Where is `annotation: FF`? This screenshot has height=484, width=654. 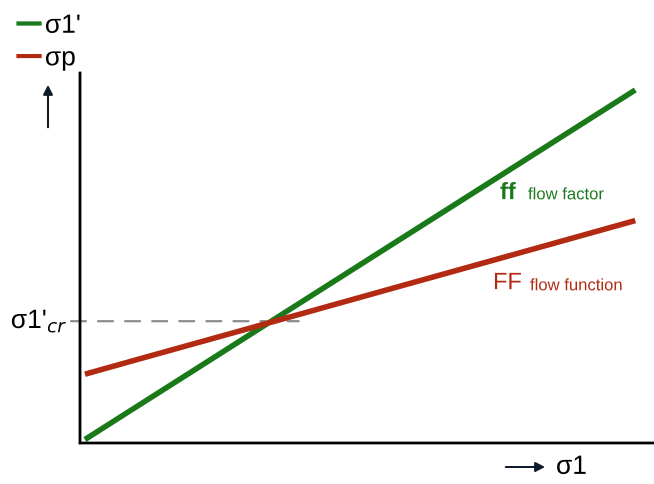
annotation: FF is located at coordinates (507, 281).